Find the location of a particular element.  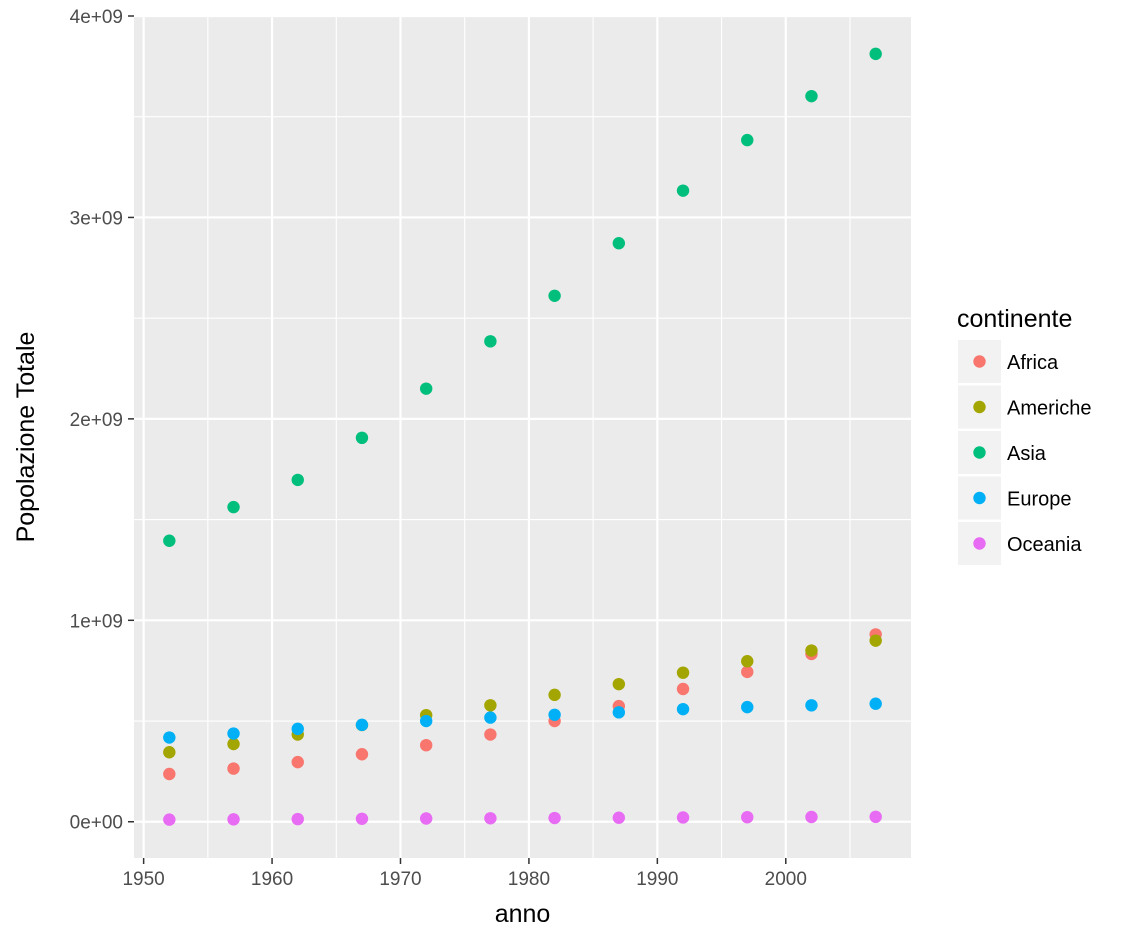

legend-label-oceania: Oceania is located at coordinates (1044, 545).